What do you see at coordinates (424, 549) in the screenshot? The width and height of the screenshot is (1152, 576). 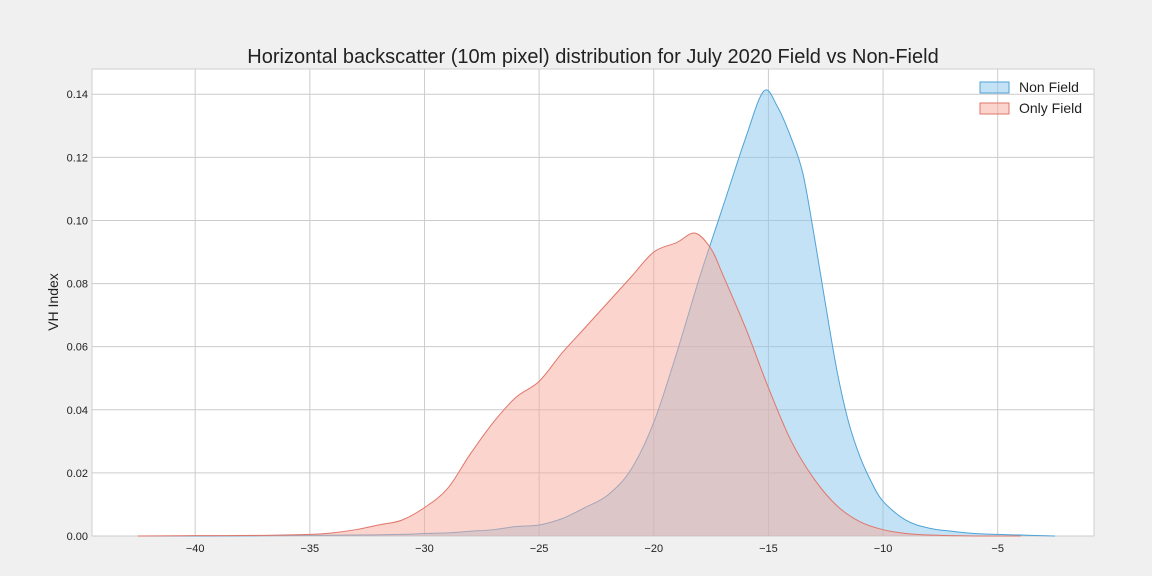 I see `x-tick-label: −30` at bounding box center [424, 549].